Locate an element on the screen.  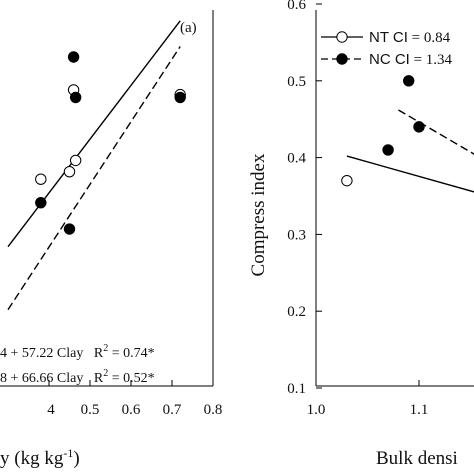
equation-1-r-sup: 2 is located at coordinates (105, 348).